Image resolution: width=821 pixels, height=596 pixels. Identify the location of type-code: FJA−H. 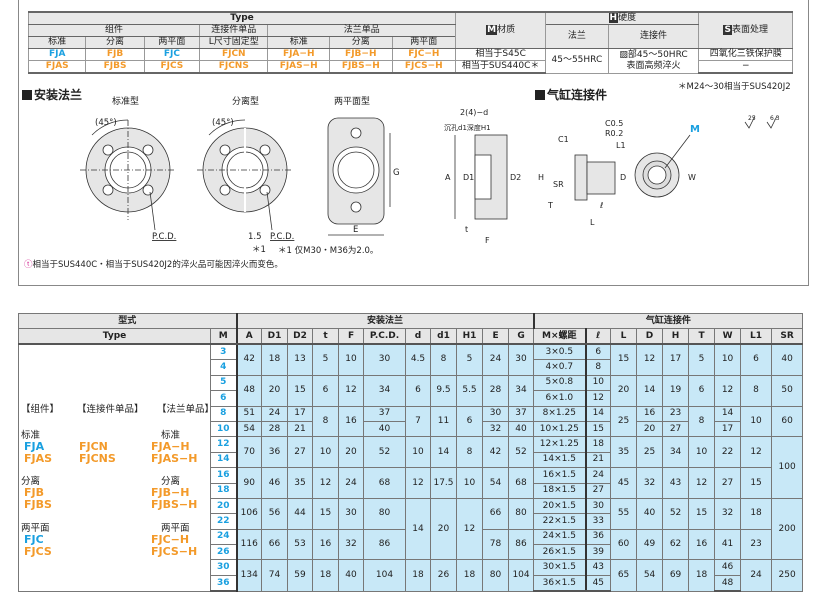
(298, 54).